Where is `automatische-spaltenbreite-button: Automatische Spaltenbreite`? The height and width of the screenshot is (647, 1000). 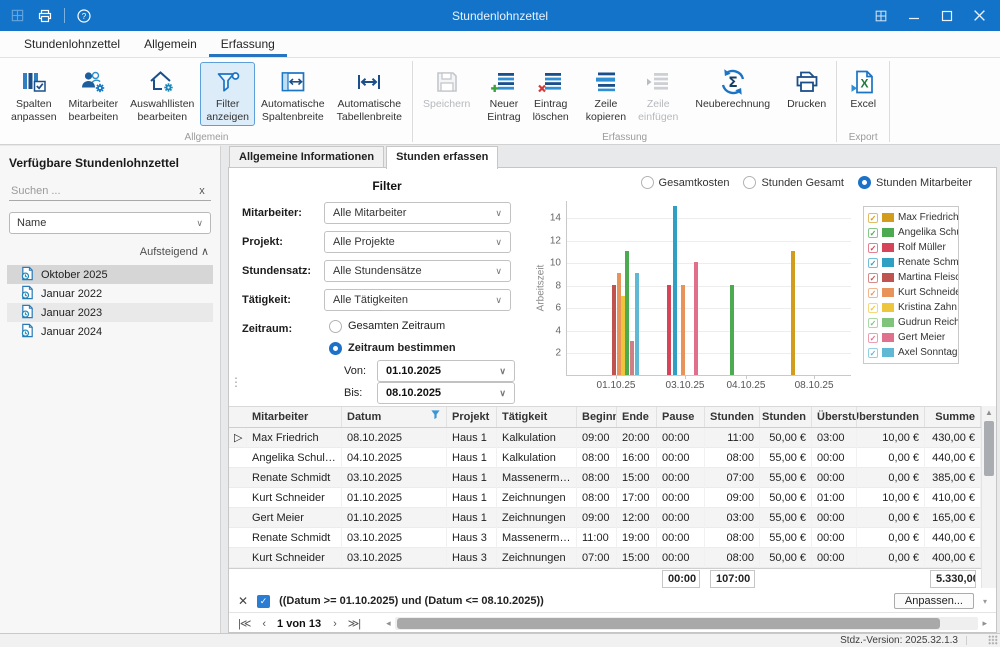
automatische-spaltenbreite-button: Automatische Spaltenbreite is located at coordinates (293, 94).